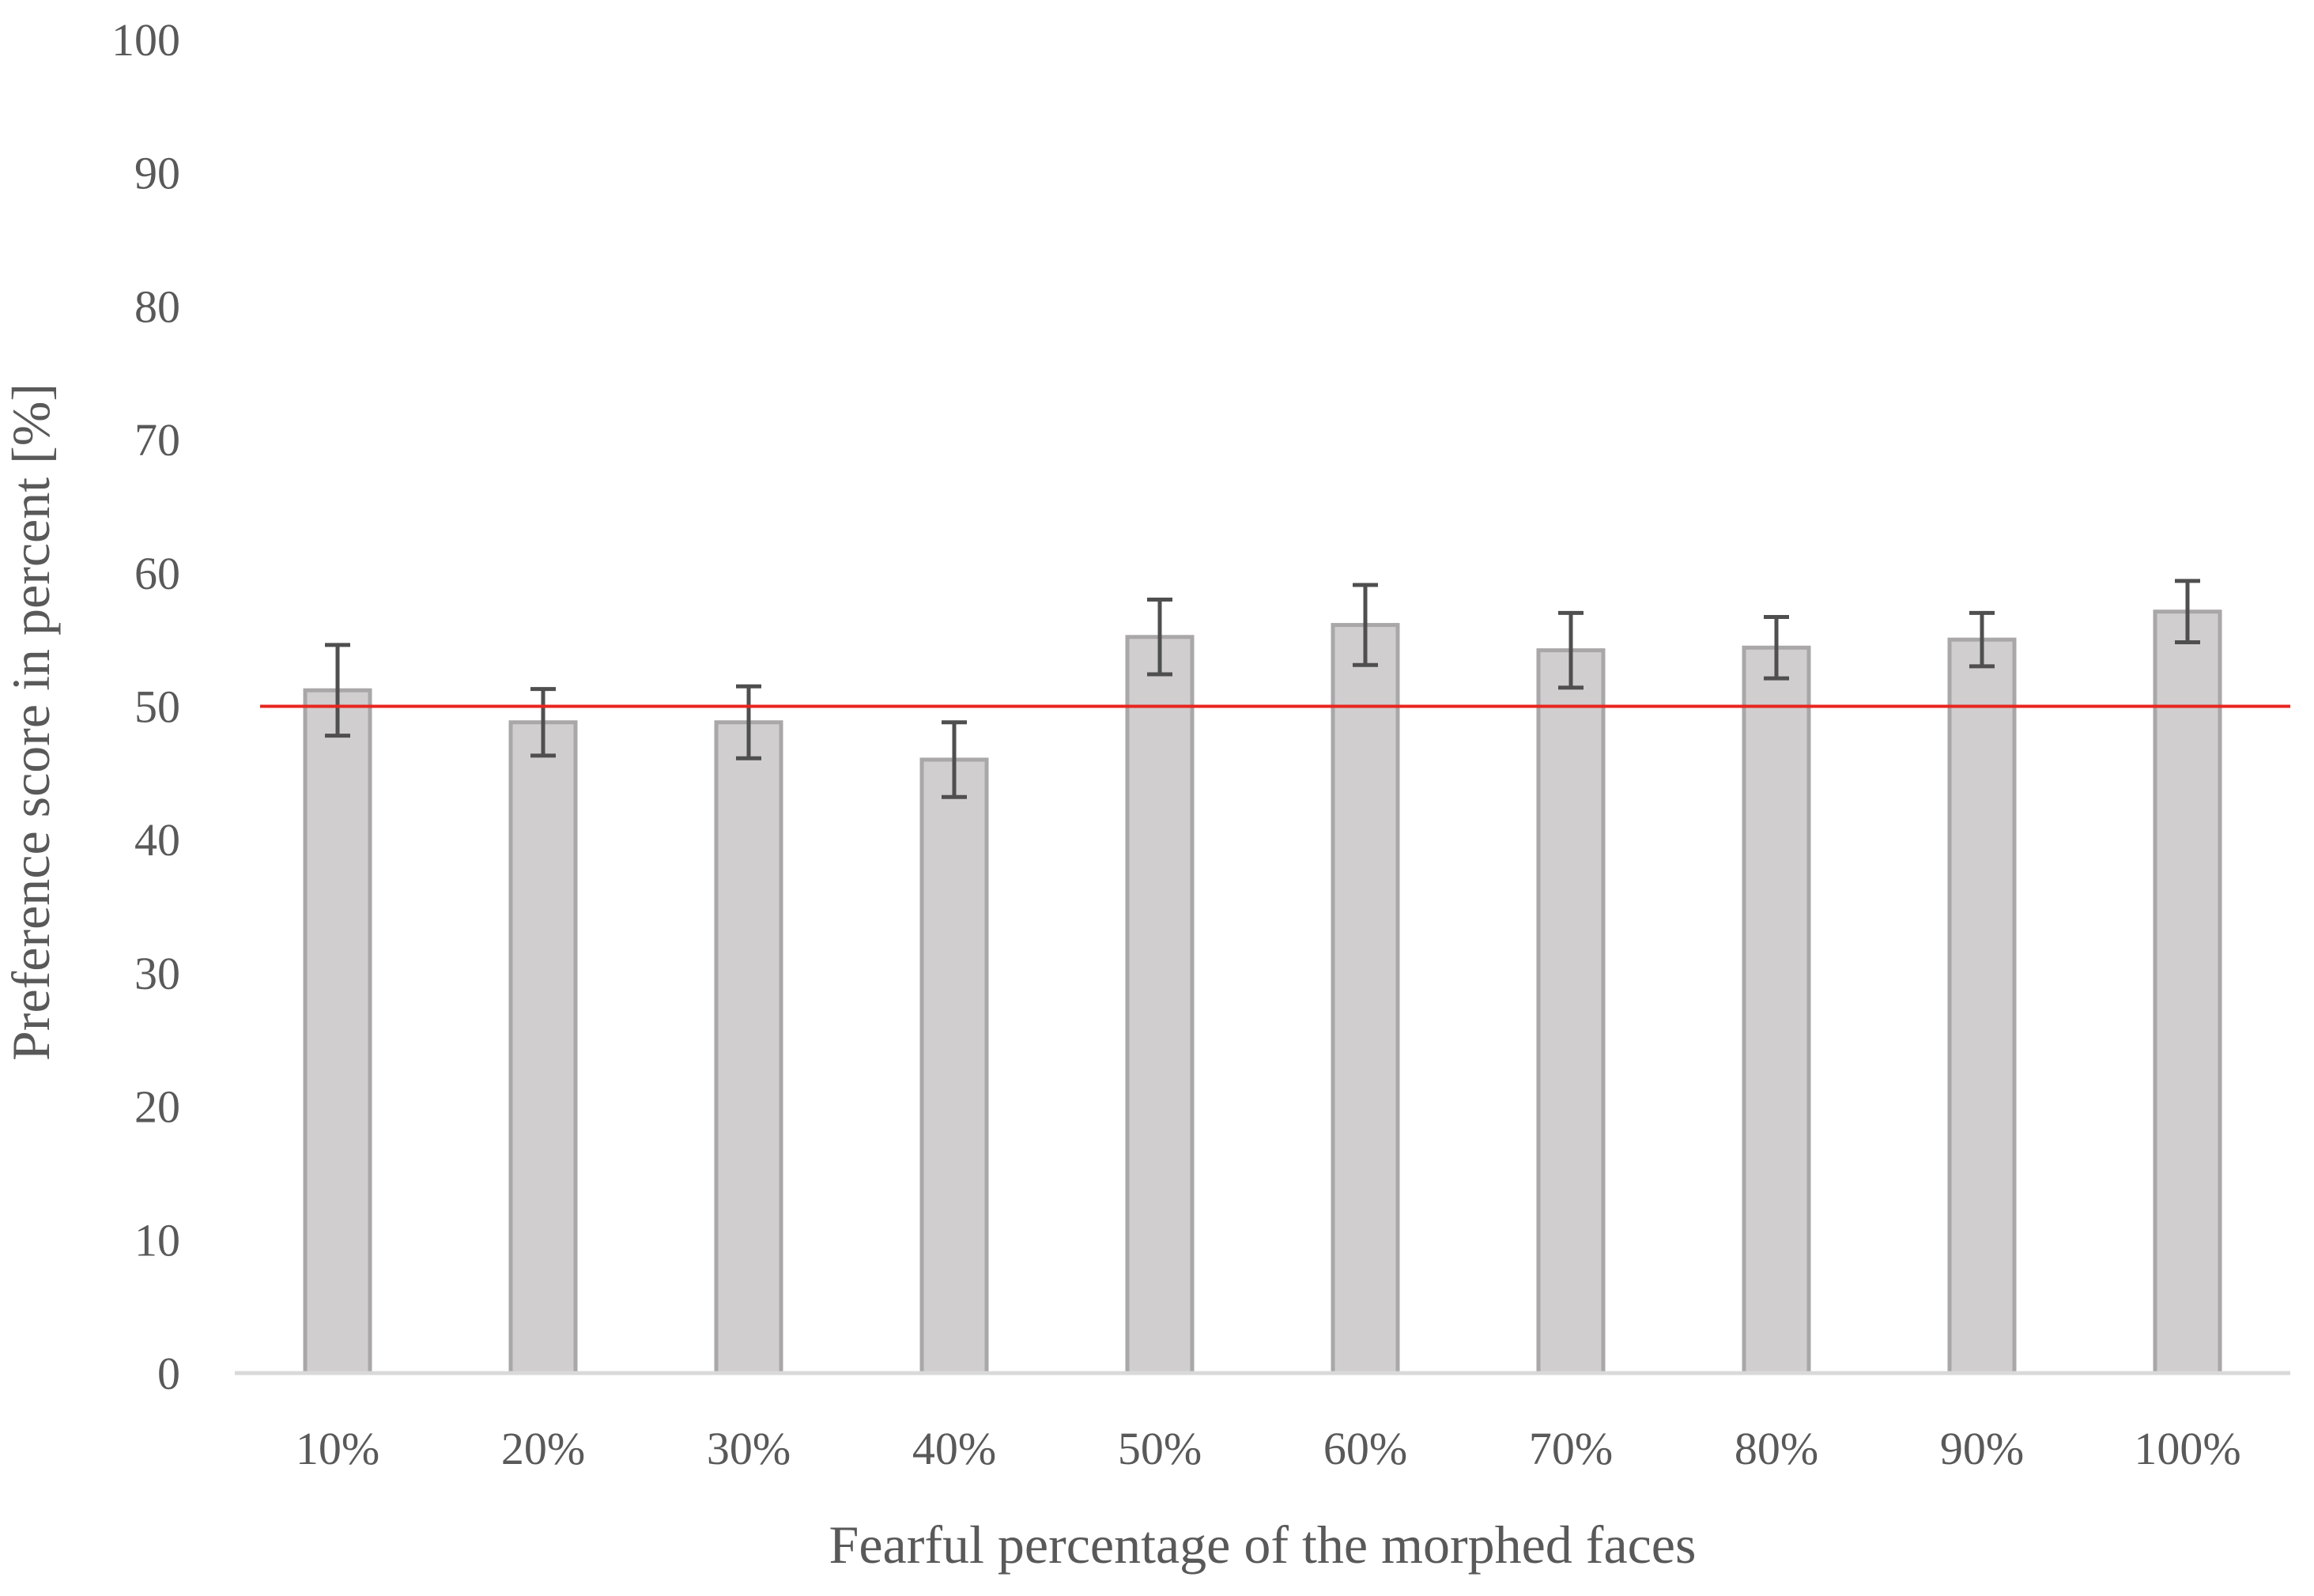 The width and height of the screenshot is (2314, 1596). I want to click on error-bar-60pct, so click(1365, 625).